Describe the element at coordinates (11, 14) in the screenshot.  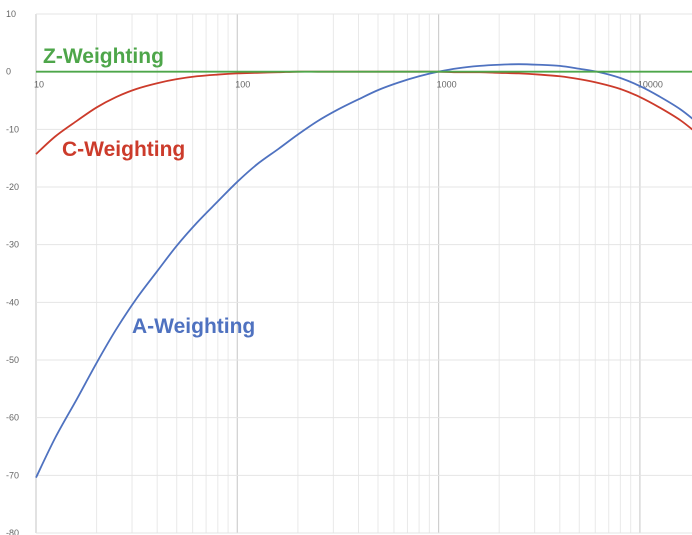
I see `y-tick-label: 10` at that location.